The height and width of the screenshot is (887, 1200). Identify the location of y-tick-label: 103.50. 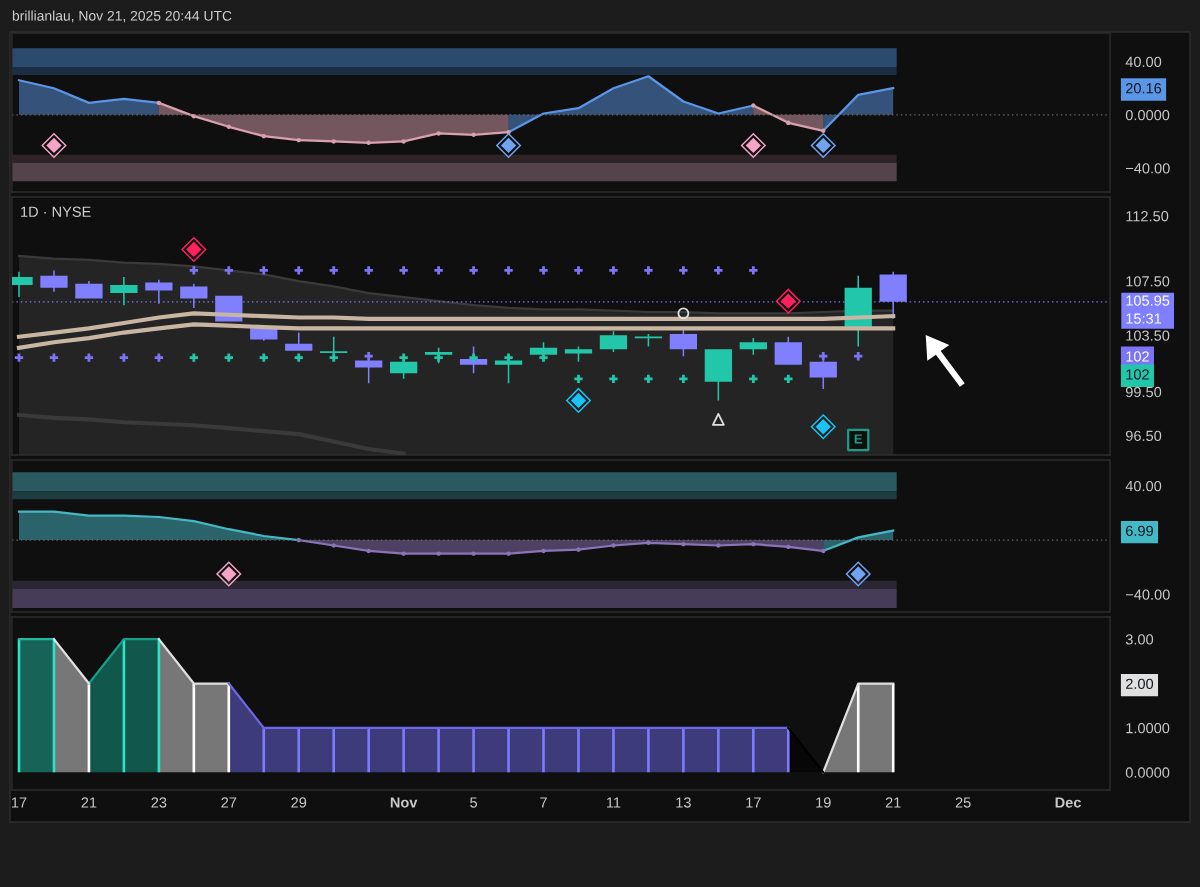
(1148, 335).